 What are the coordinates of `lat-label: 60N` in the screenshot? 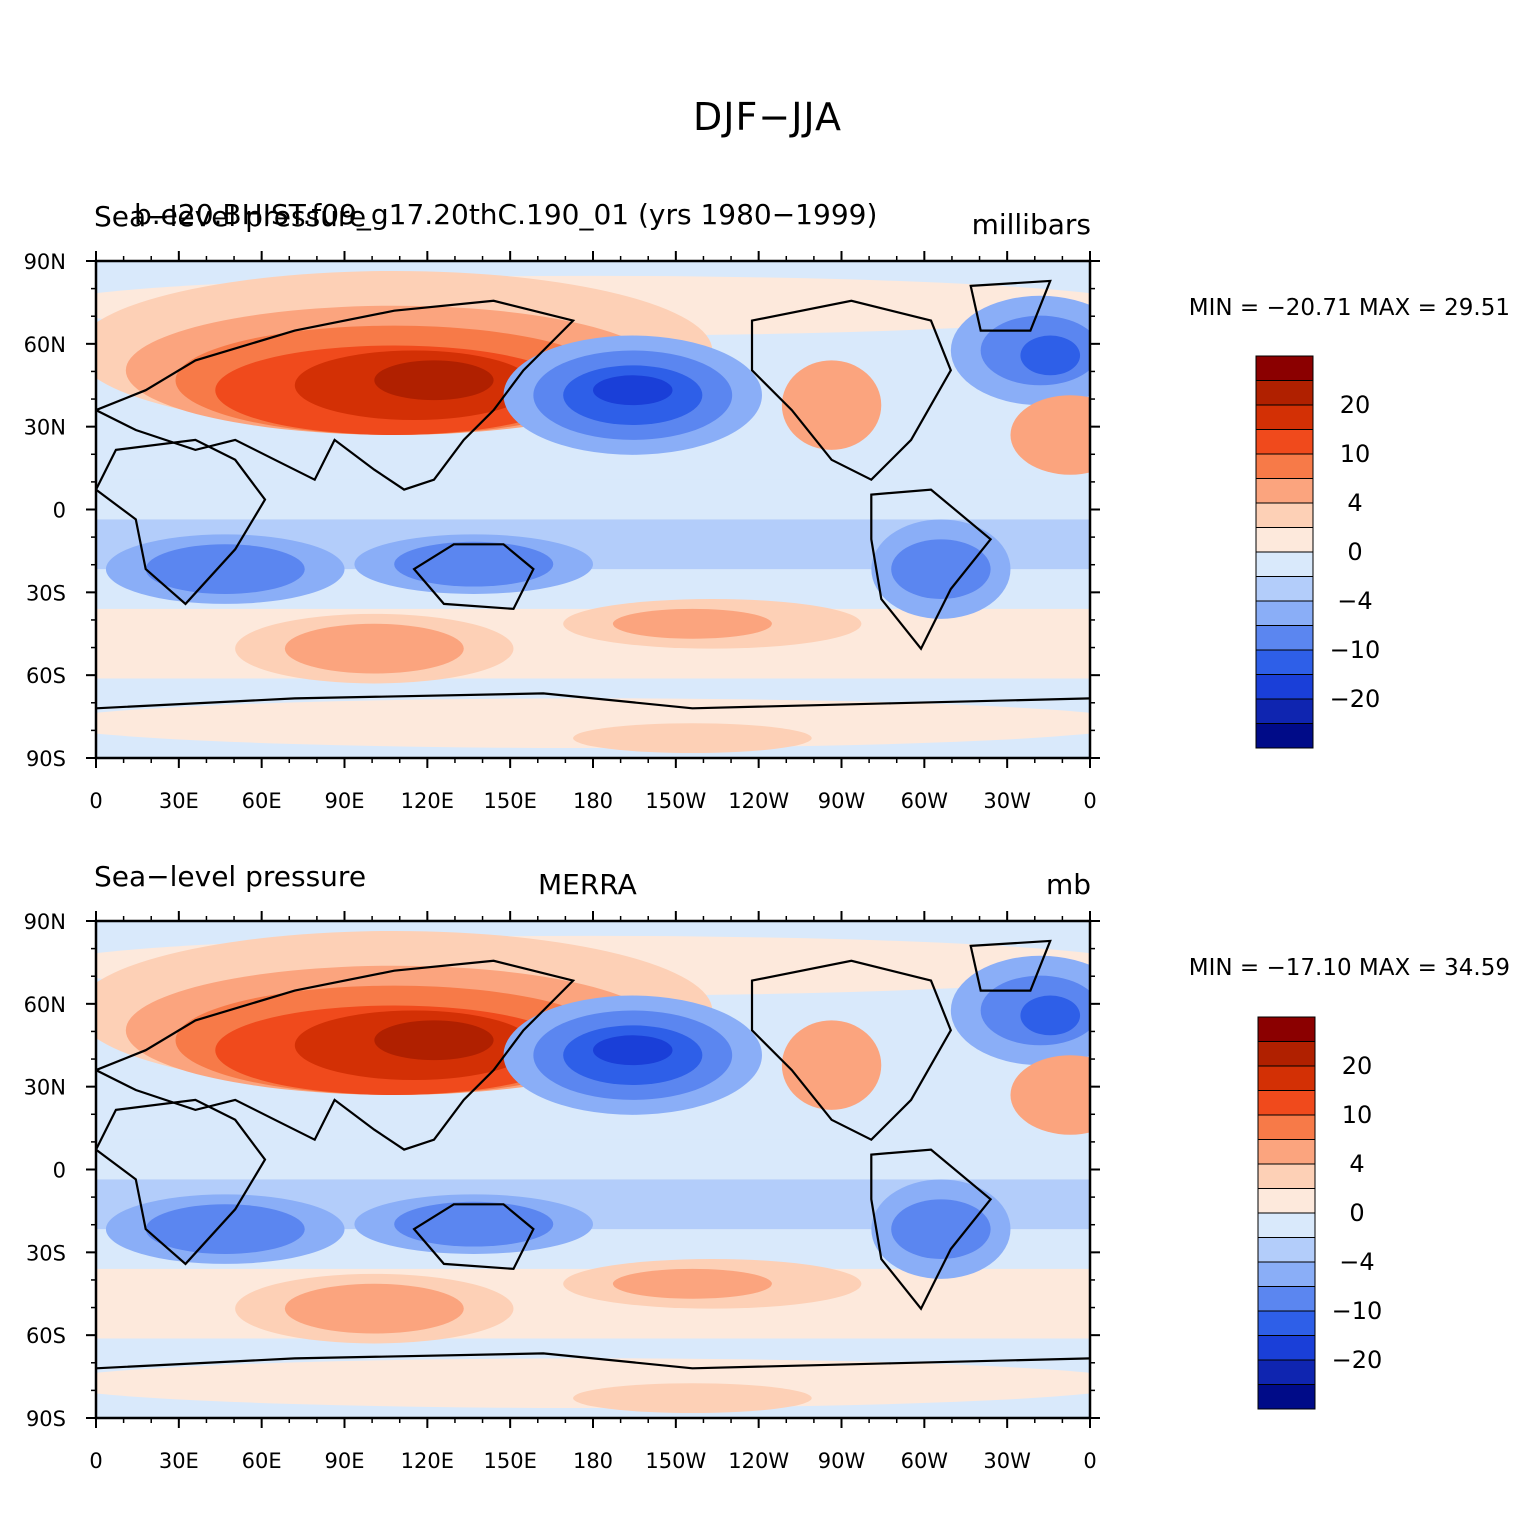 It's located at (45, 1005).